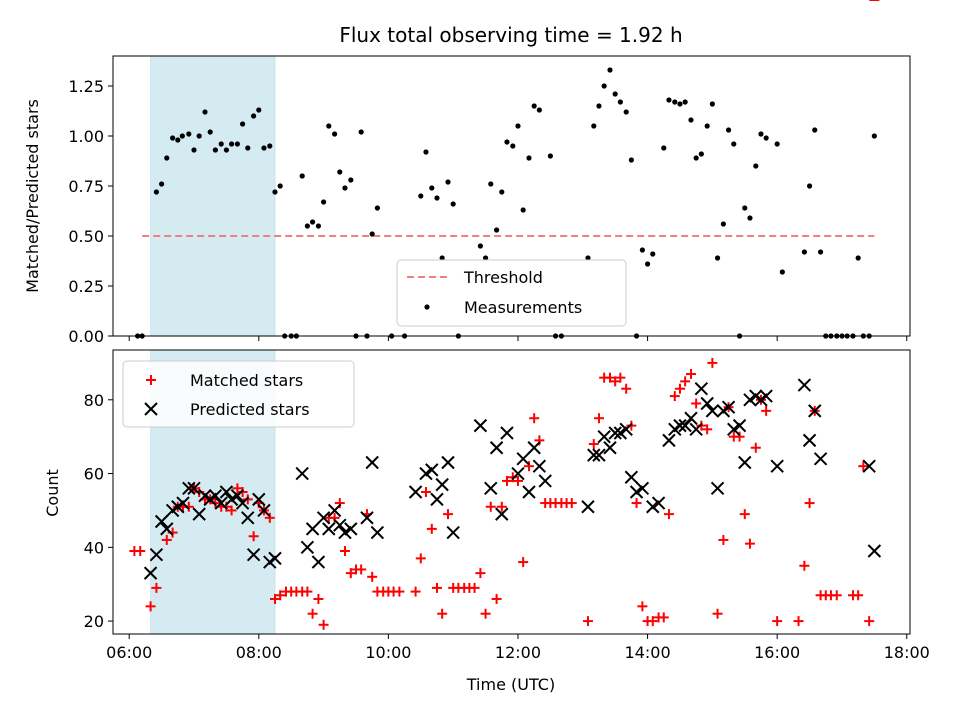  I want to click on x-tick-label: 18:00, so click(907, 652).